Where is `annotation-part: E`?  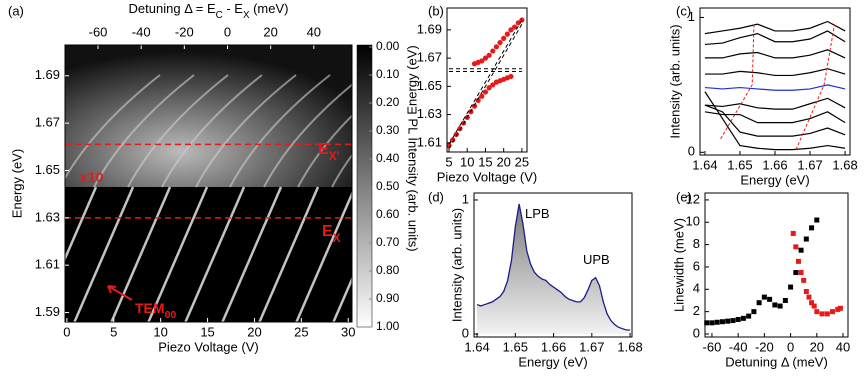 annotation-part: E is located at coordinates (327, 231).